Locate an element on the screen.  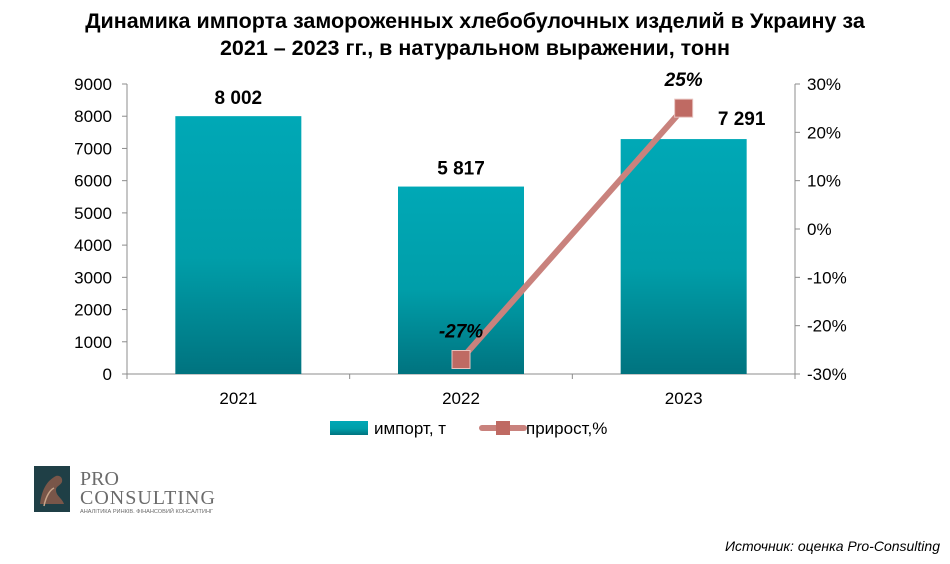
y-left-tick-label: 8000 is located at coordinates (93, 116).